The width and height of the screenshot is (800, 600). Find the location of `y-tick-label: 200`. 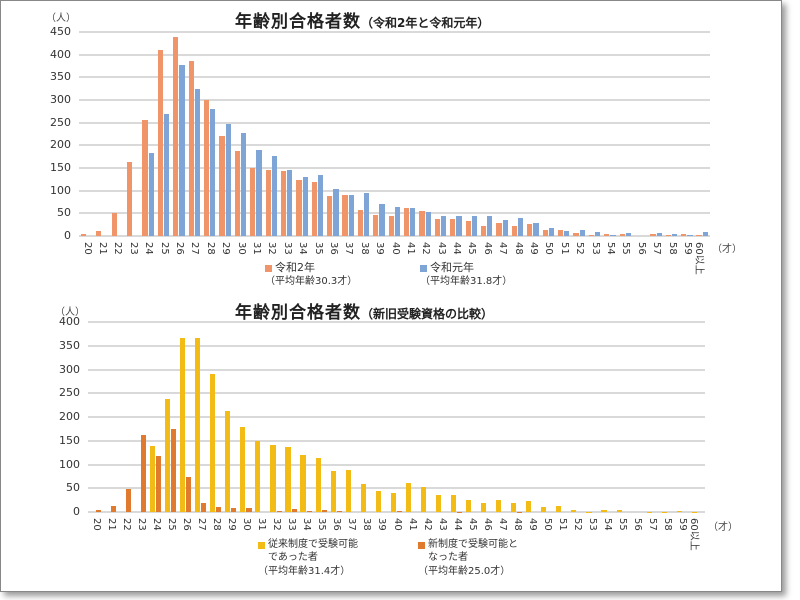

y-tick-label: 200 is located at coordinates (69, 416).